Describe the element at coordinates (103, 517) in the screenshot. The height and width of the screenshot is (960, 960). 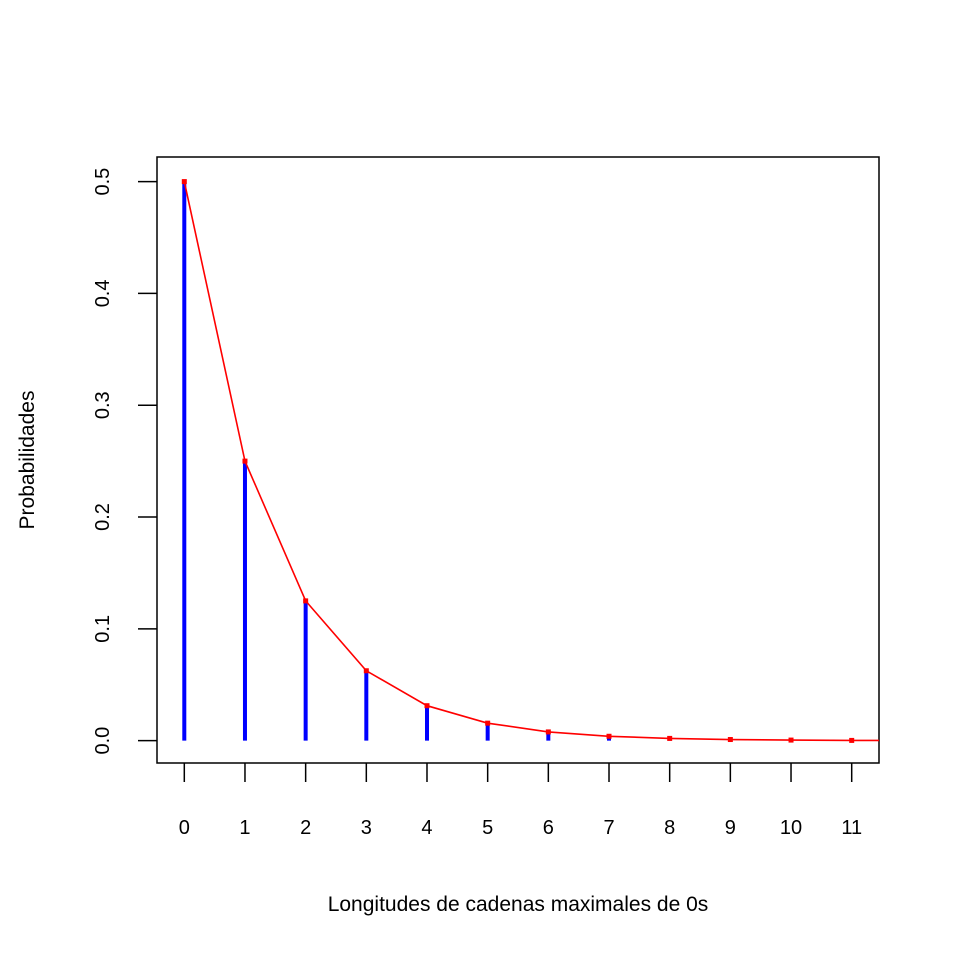
I see `y-tick-label: 0.2` at that location.